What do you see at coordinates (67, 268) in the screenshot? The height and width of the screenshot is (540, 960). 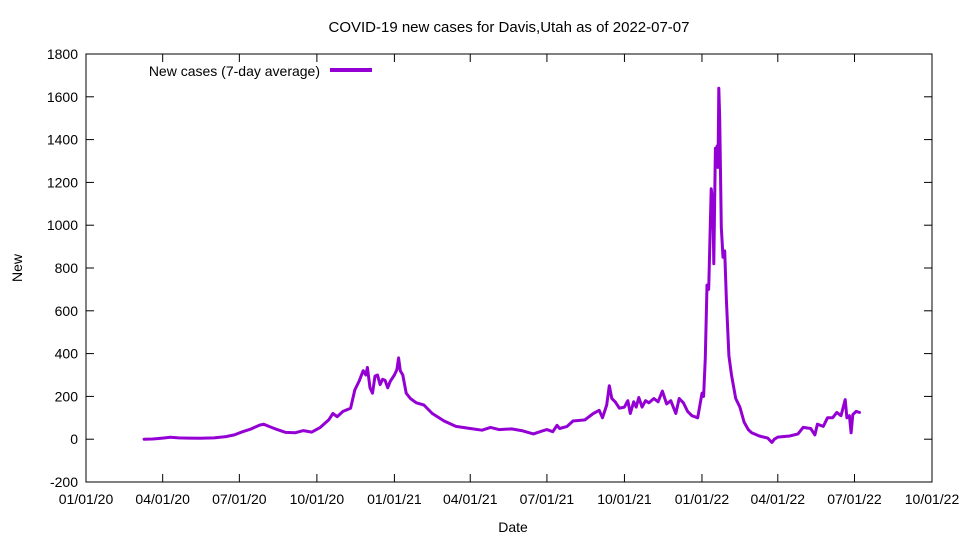 I see `y-tick-label: 800` at bounding box center [67, 268].